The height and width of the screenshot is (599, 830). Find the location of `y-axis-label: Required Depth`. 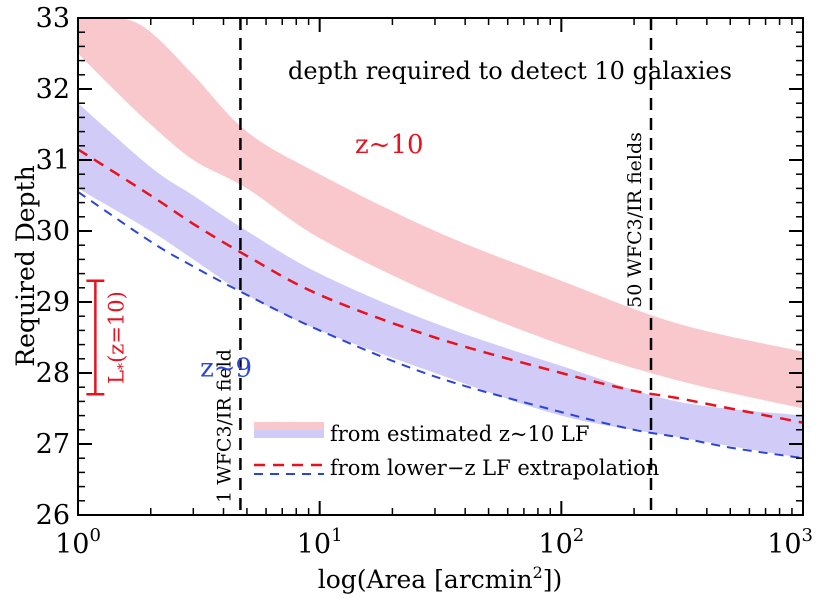

y-axis-label: Required Depth is located at coordinates (25, 265).